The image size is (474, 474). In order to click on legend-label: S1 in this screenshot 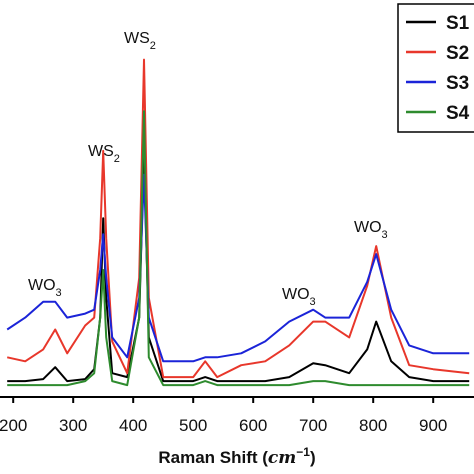, I will do `click(458, 23)`.